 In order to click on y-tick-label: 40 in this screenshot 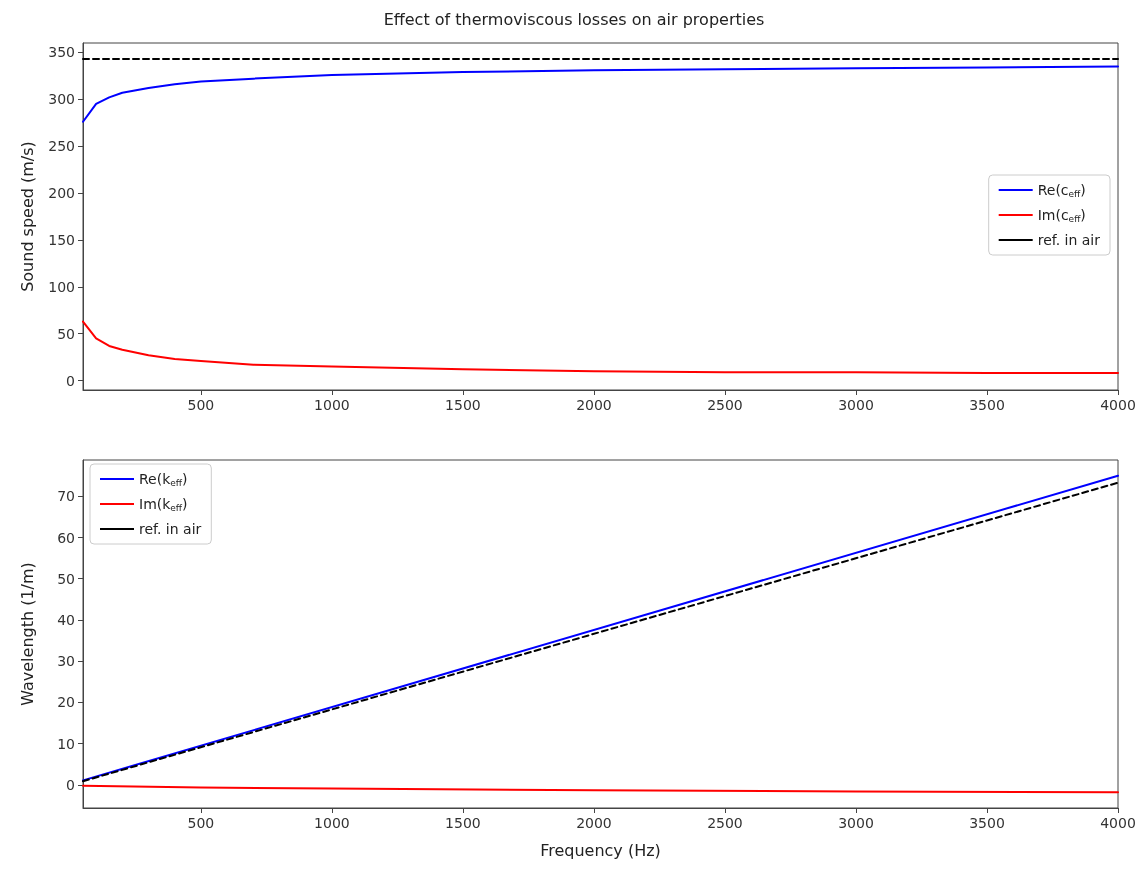, I will do `click(66, 619)`.